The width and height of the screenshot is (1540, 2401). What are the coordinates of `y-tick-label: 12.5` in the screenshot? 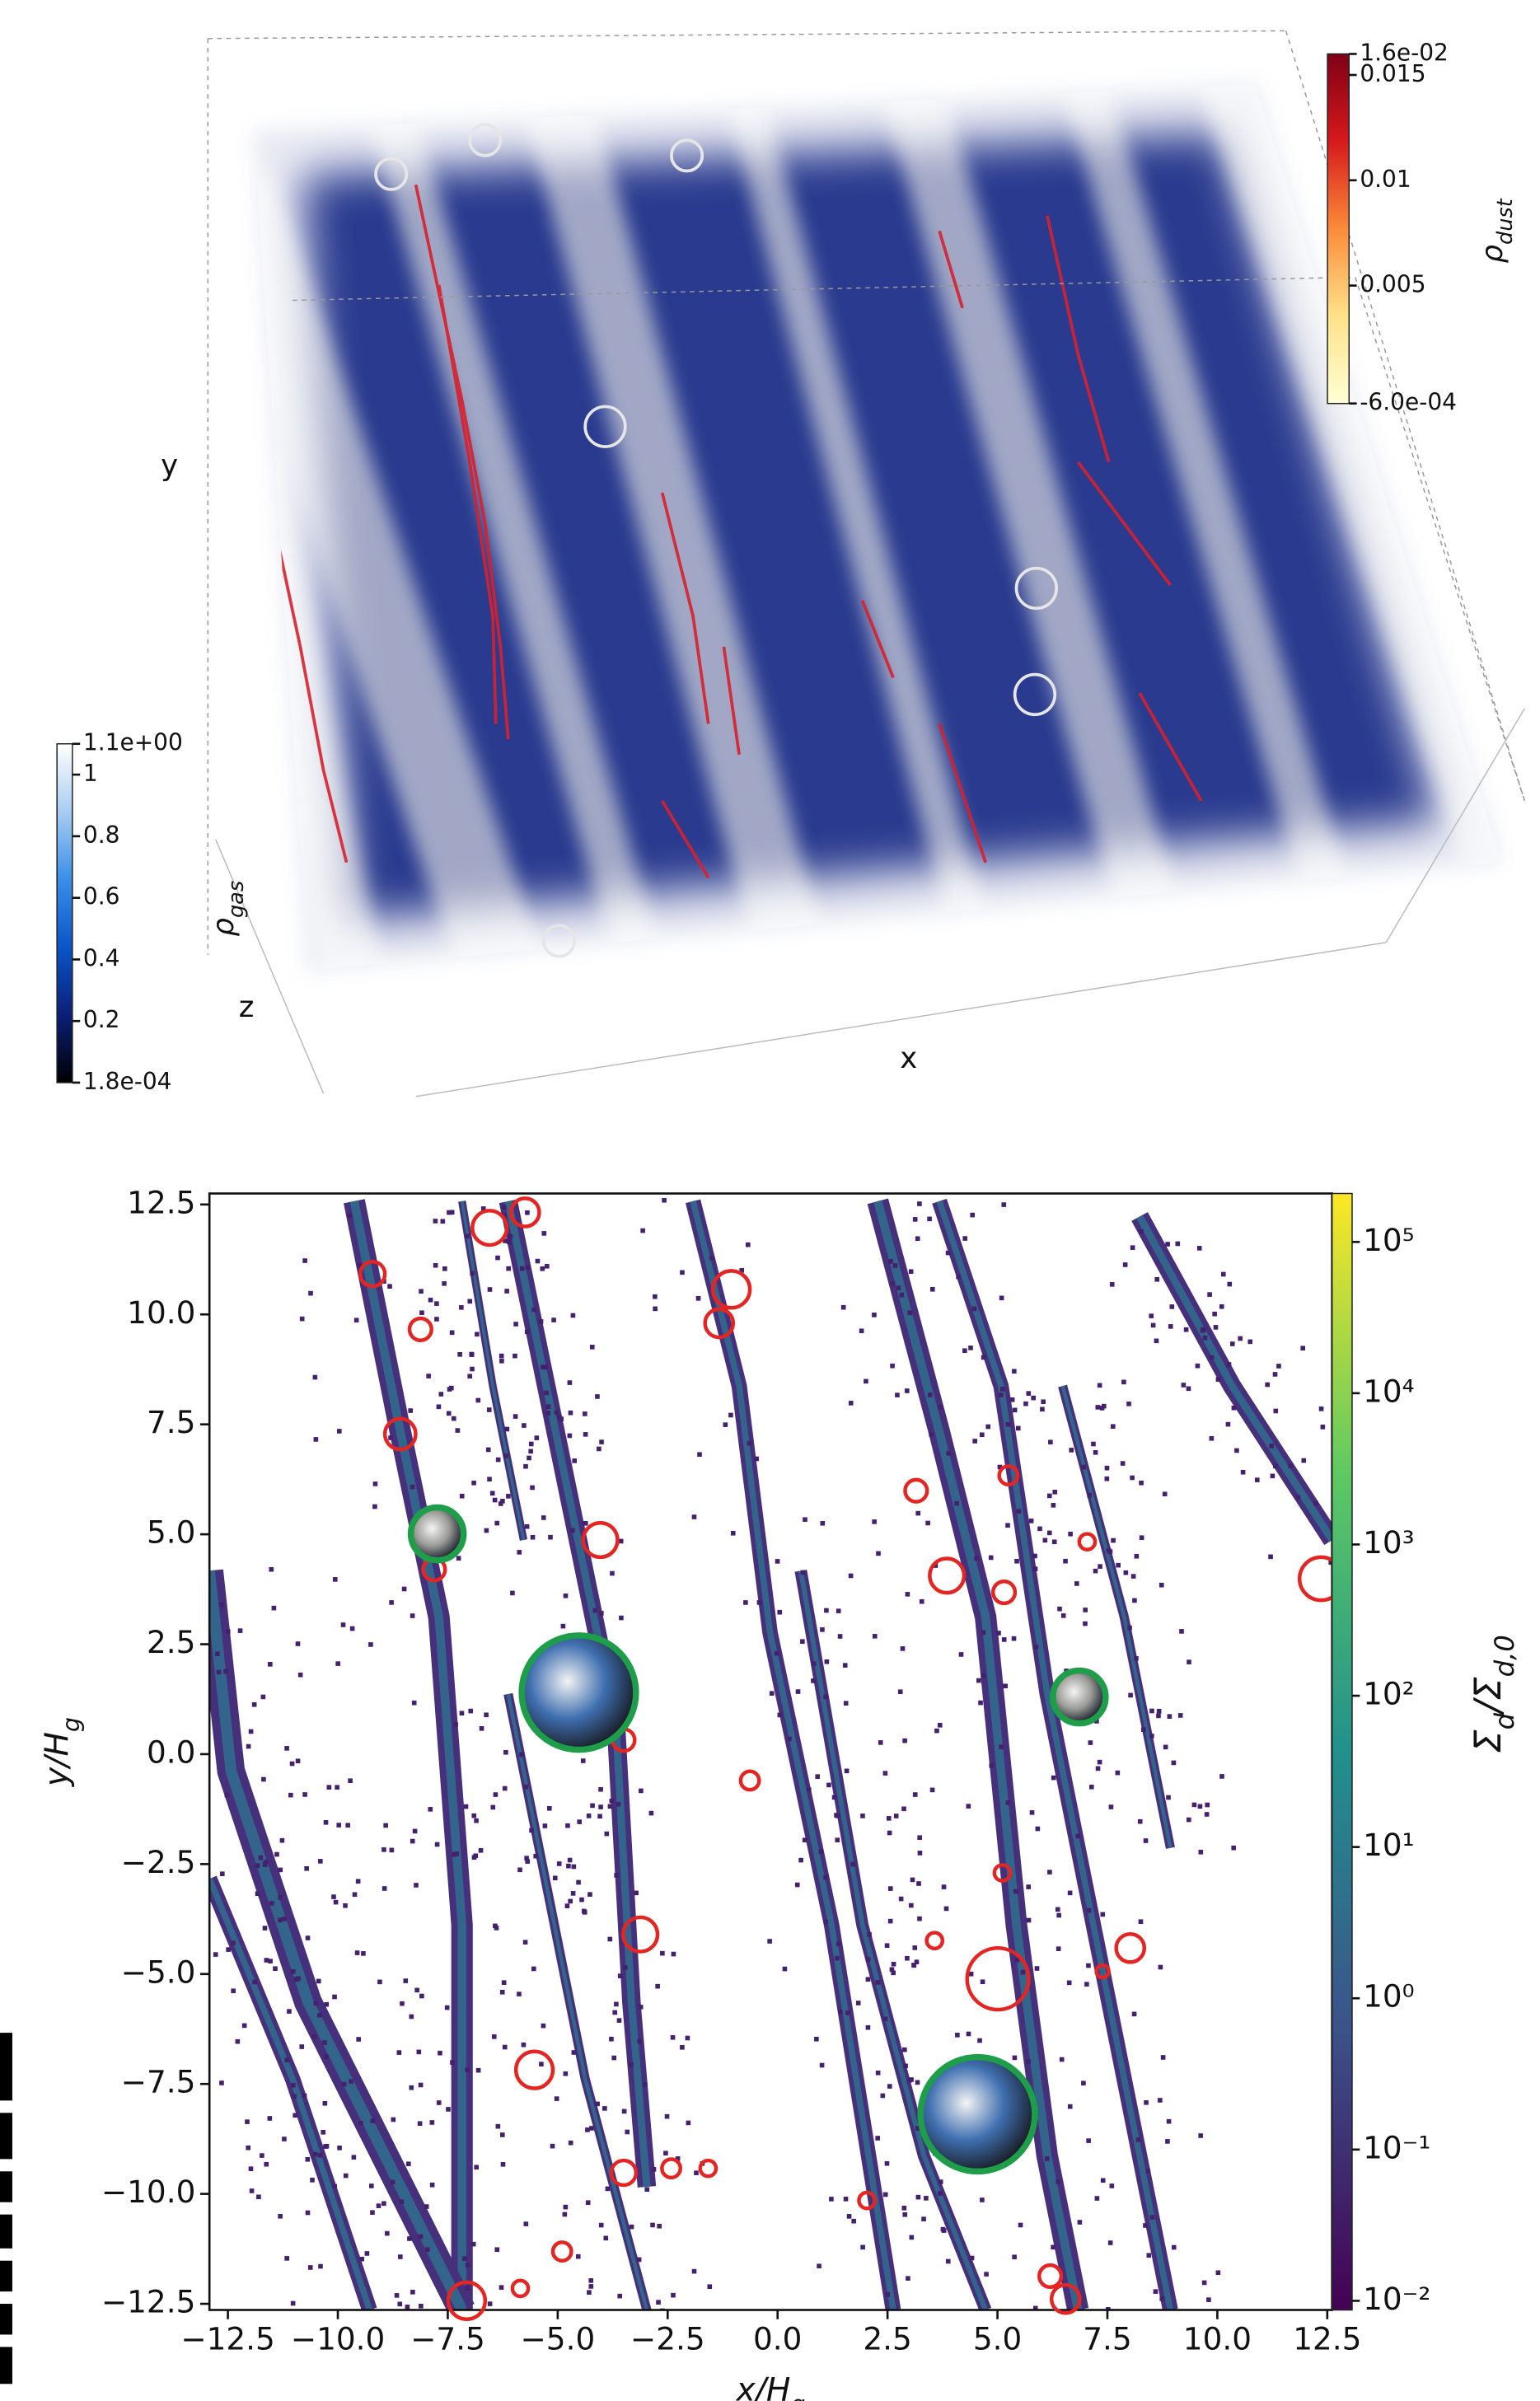 It's located at (161, 1202).